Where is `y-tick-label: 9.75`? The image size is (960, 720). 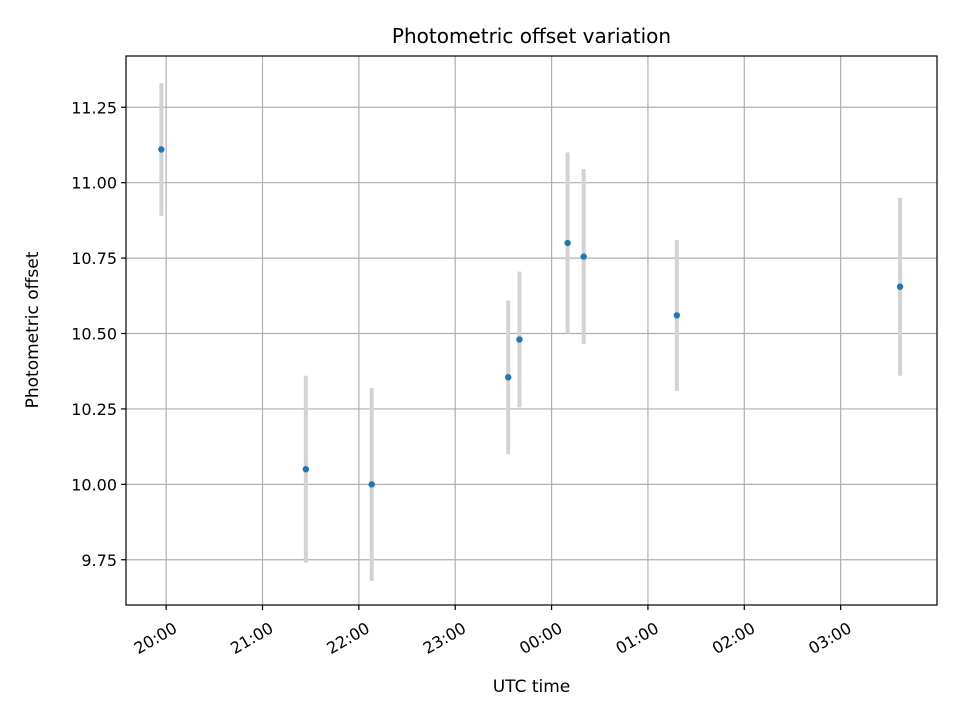
y-tick-label: 9.75 is located at coordinates (99, 560).